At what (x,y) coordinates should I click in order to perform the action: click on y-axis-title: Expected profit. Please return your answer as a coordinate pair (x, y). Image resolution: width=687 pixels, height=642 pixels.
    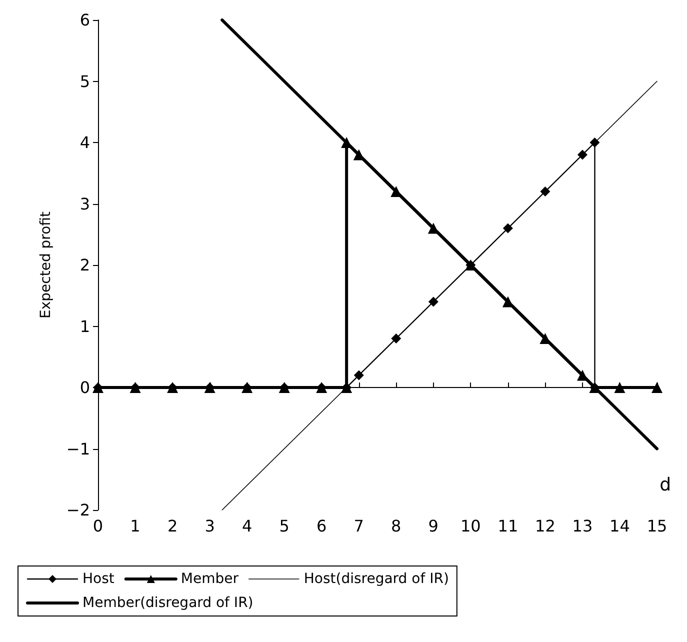
    Looking at the image, I should click on (46, 264).